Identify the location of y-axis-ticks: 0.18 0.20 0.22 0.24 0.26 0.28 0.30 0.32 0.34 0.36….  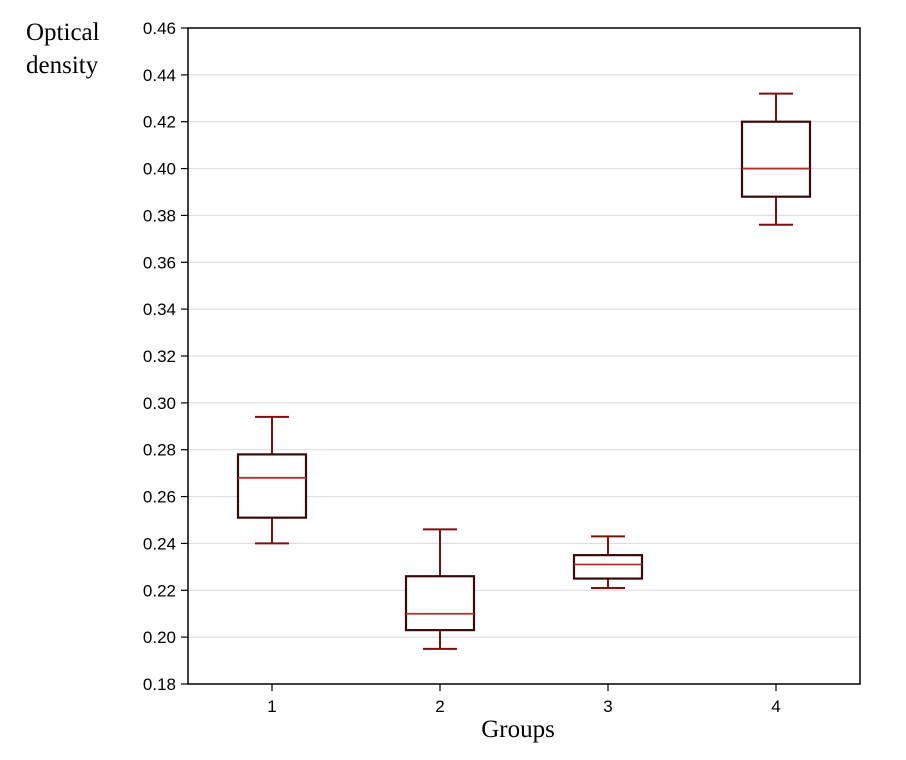
(165, 356).